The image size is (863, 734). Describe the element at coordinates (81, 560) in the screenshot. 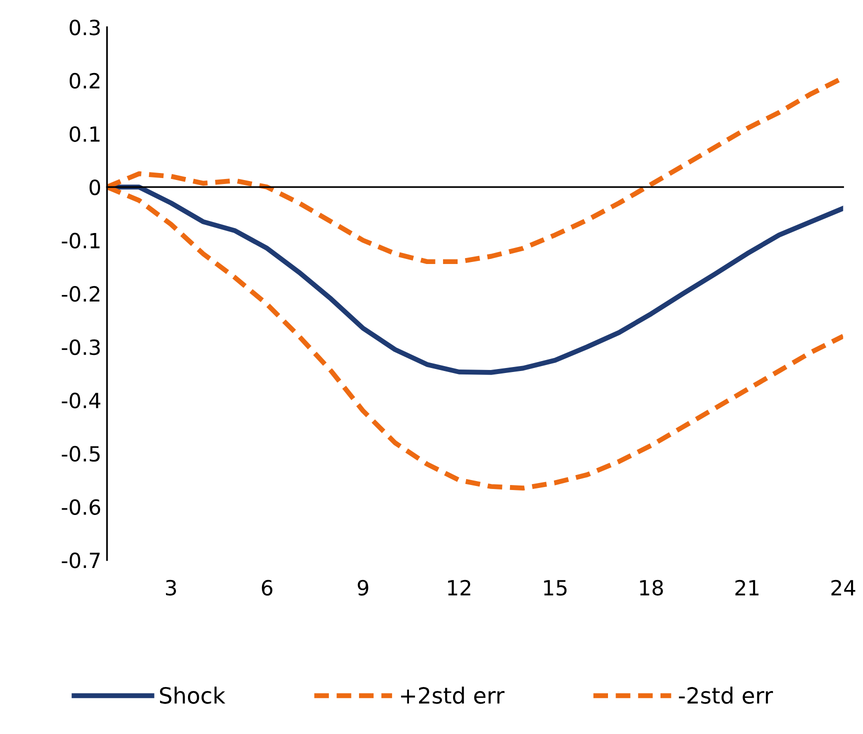

I see `y-tick-label: -0.7` at that location.